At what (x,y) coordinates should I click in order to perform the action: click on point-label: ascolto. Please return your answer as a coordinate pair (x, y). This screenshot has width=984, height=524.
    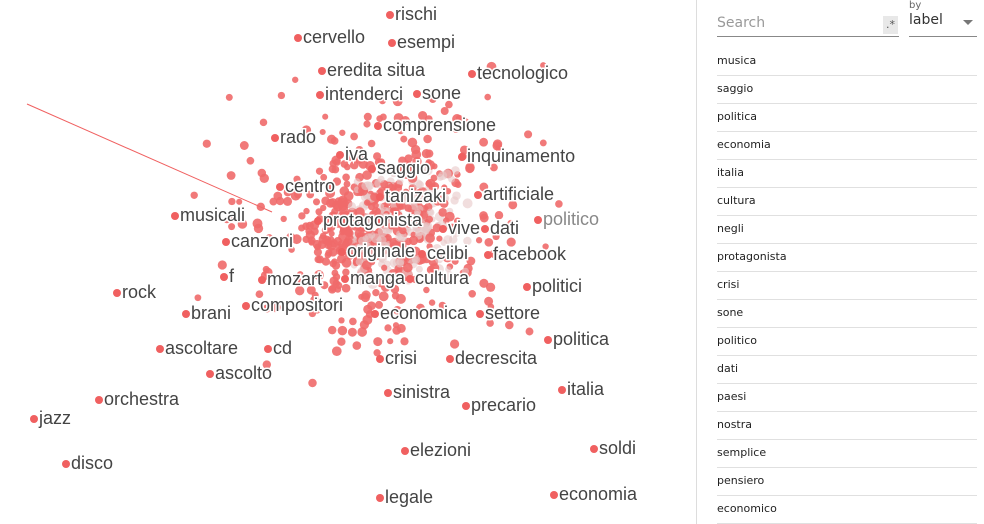
    Looking at the image, I should click on (243, 373).